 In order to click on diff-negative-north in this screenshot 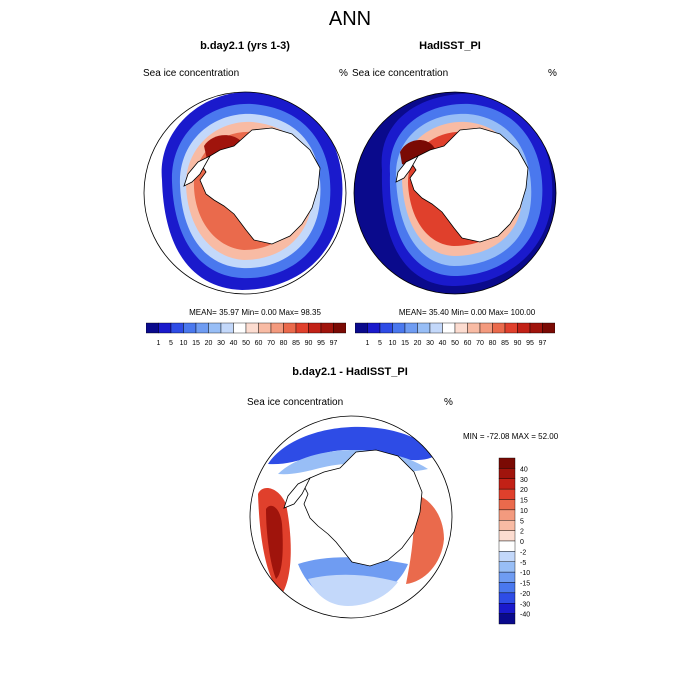, I will do `click(353, 445)`.